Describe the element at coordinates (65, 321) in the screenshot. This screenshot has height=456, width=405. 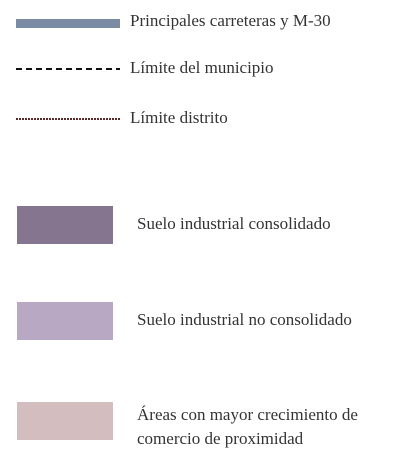
I see `unconsolidated-industrial-swatch` at that location.